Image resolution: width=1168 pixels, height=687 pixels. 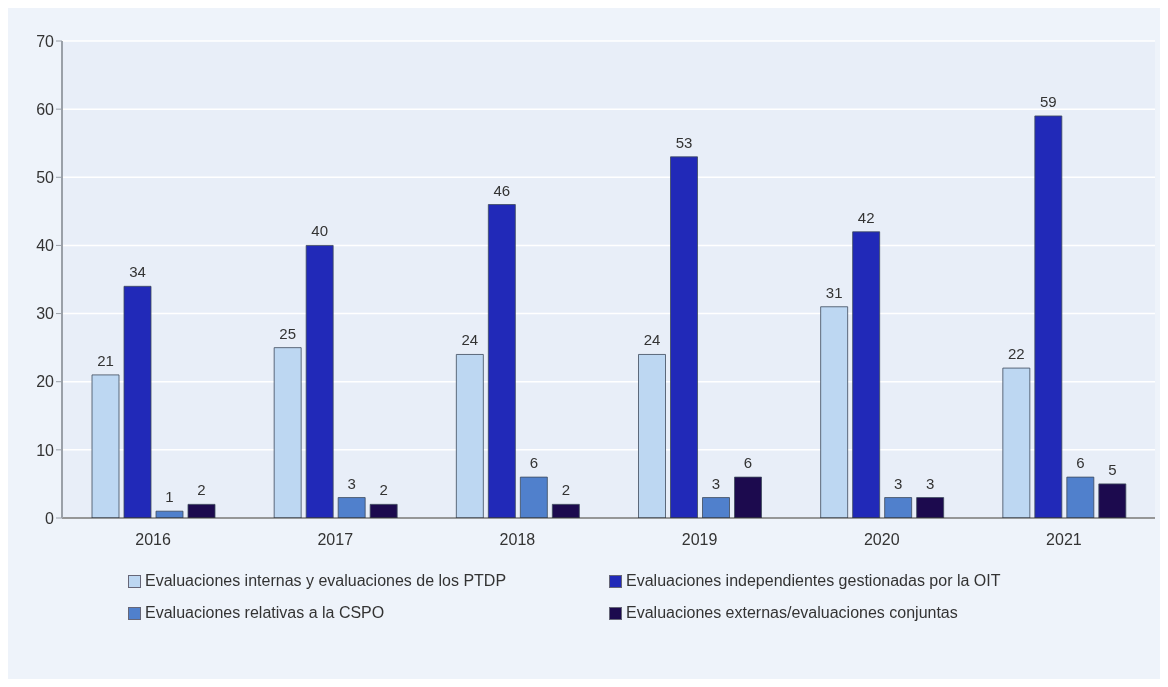 What do you see at coordinates (265, 613) in the screenshot?
I see `legend-label: Evaluaciones relativas a la CSPO` at bounding box center [265, 613].